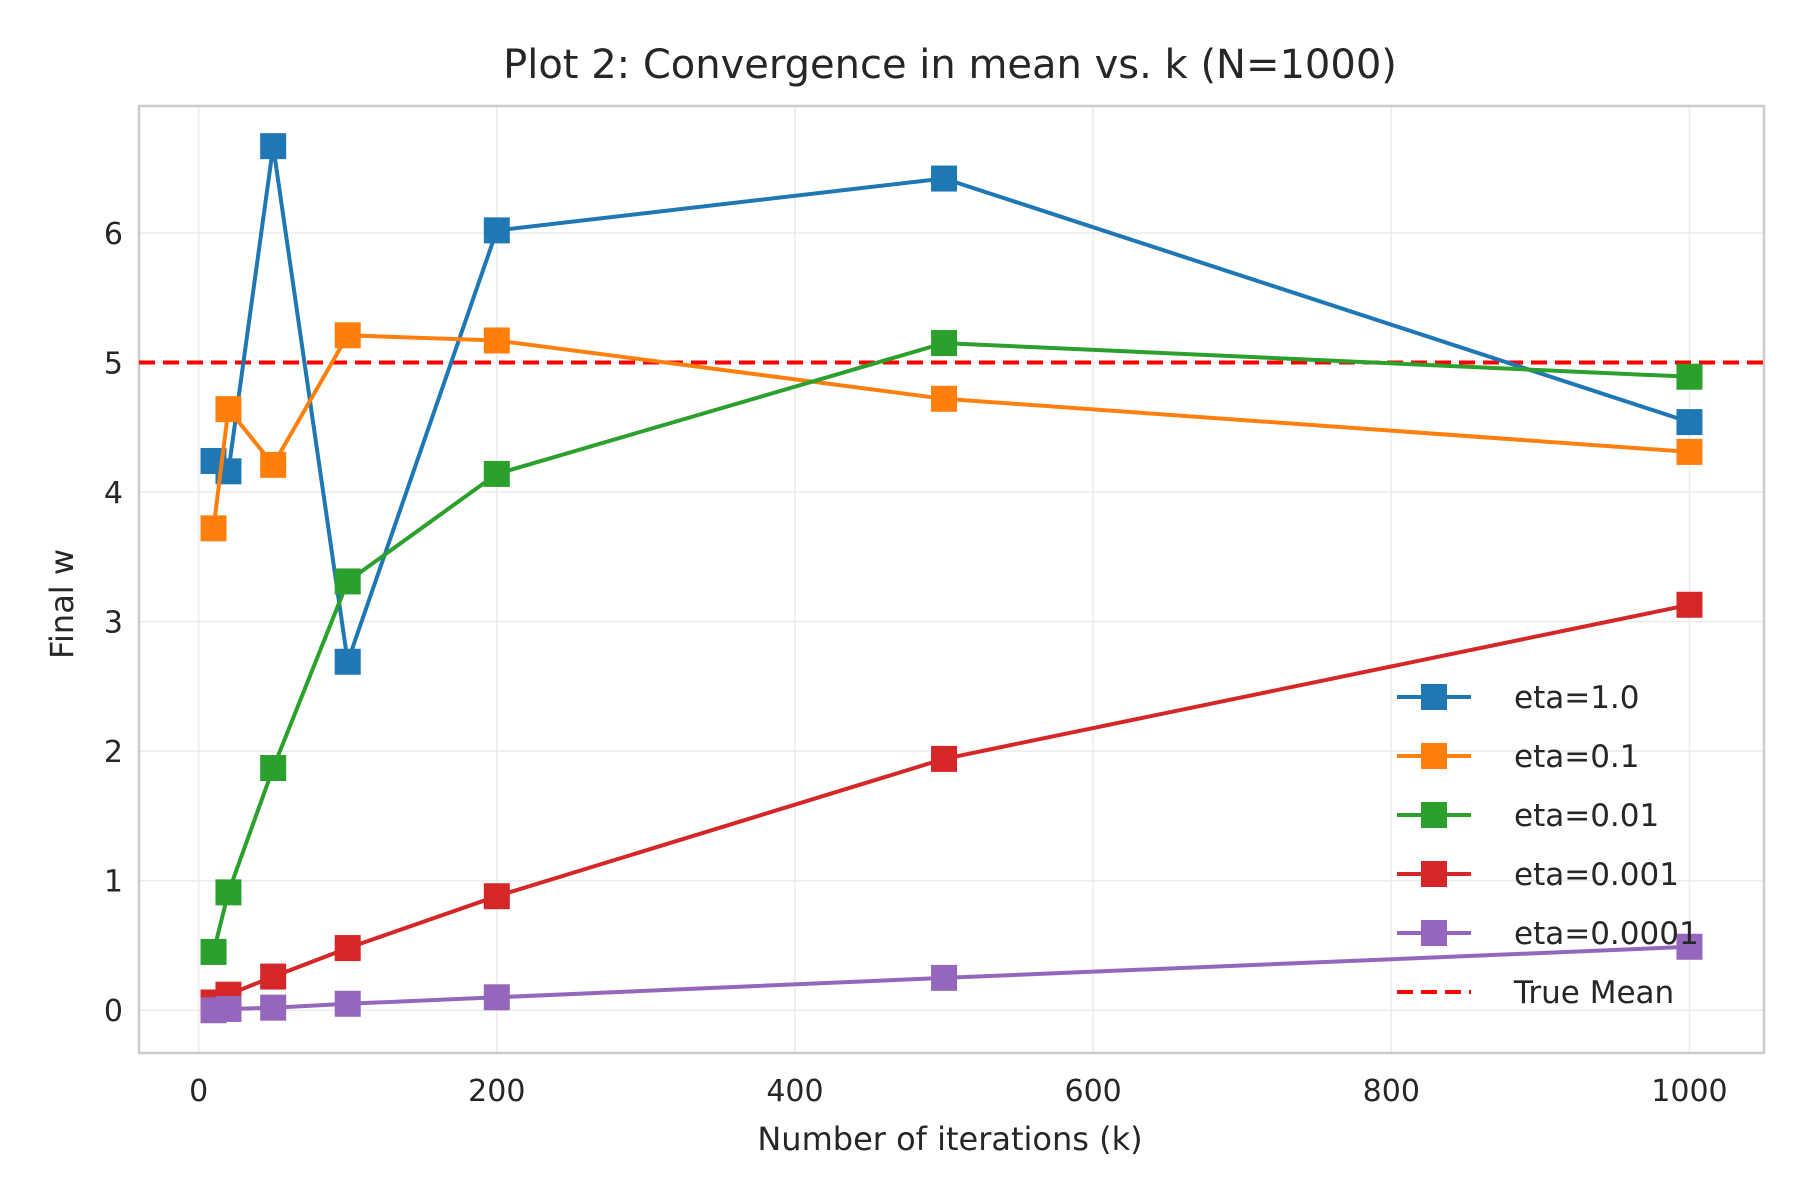  What do you see at coordinates (1689, 1091) in the screenshot?
I see `x-tick-label: 1000` at bounding box center [1689, 1091].